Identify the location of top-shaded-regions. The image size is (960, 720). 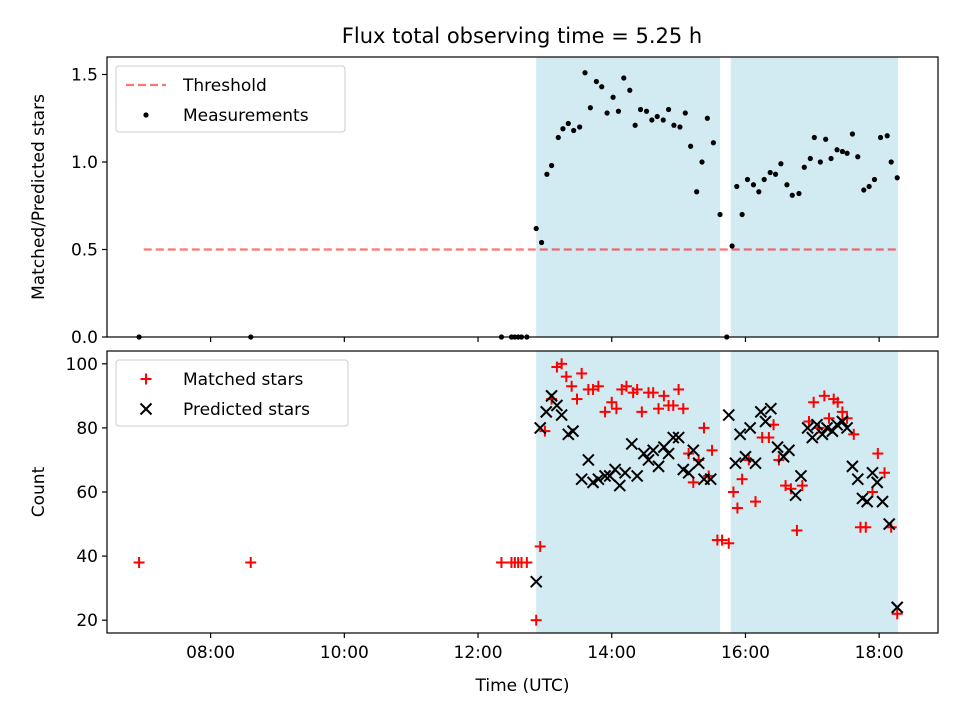
(717, 197).